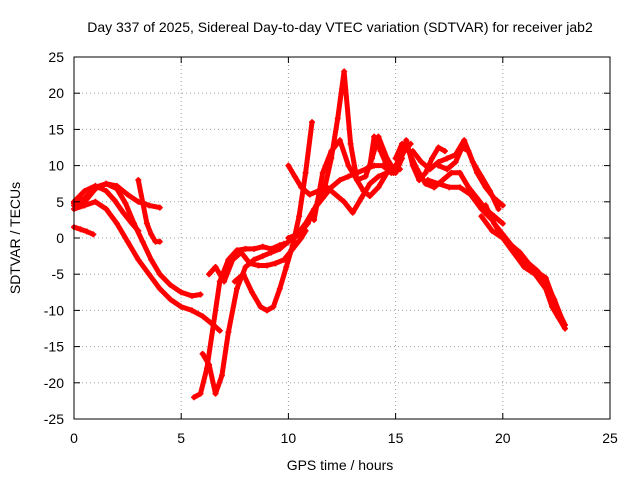  I want to click on x-tick-label: 15, so click(396, 438).